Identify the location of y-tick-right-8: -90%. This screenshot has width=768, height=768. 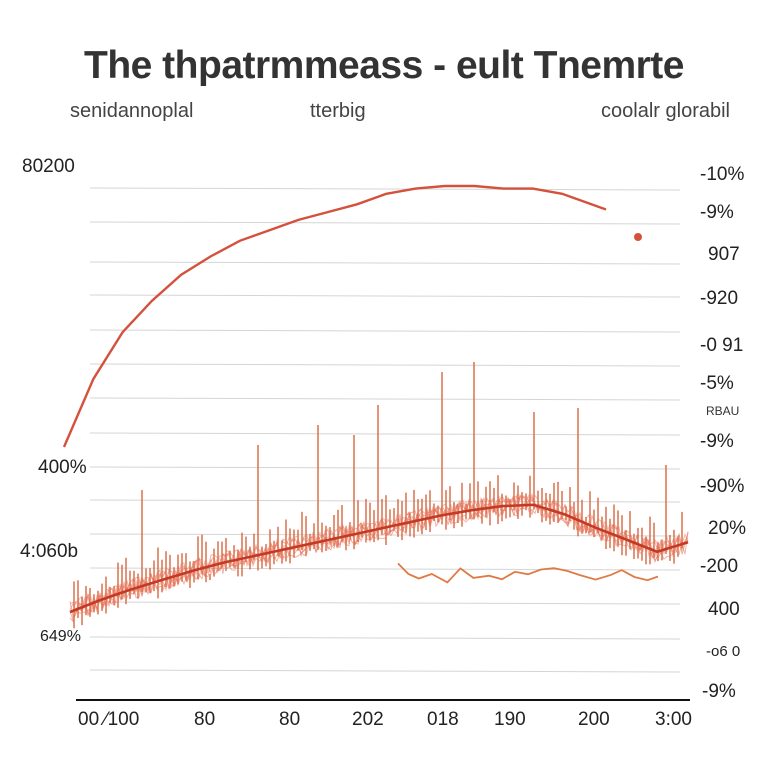
(722, 486).